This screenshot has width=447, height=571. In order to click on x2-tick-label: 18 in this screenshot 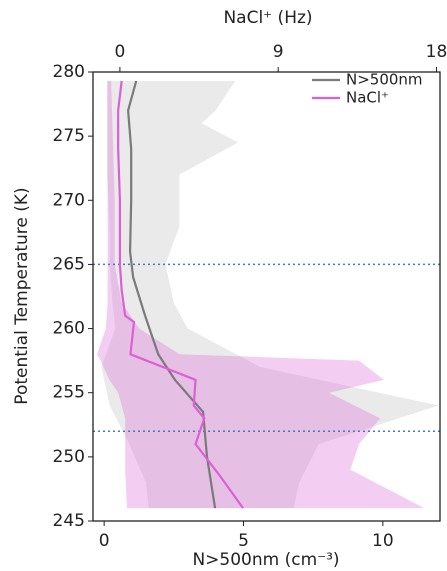, I will do `click(436, 52)`.